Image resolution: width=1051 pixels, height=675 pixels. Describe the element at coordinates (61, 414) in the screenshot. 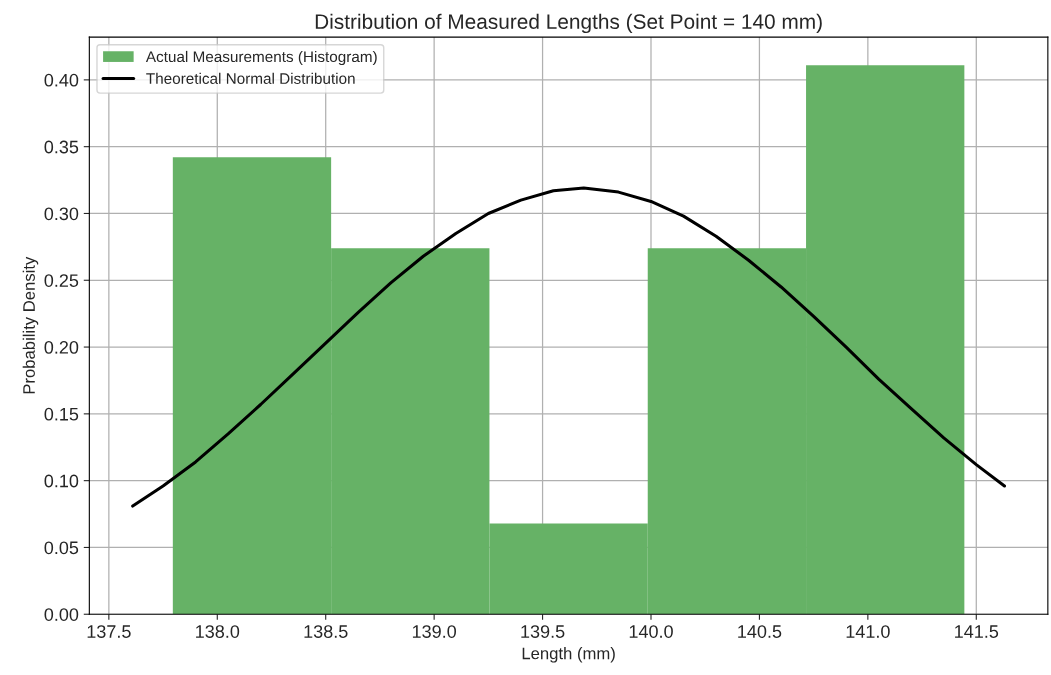

I see `y-tick-label: 0.15` at that location.